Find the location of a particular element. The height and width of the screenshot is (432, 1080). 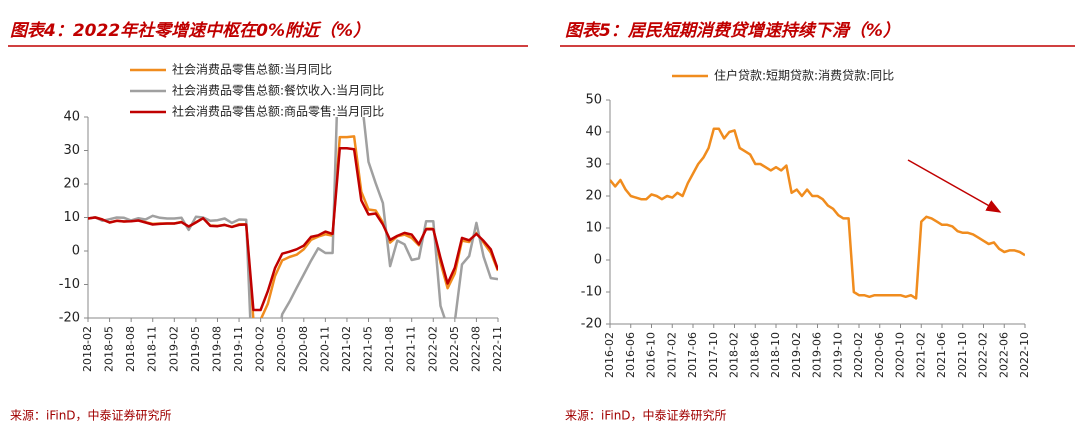

x-tick-label: 2018-08 is located at coordinates (130, 349).